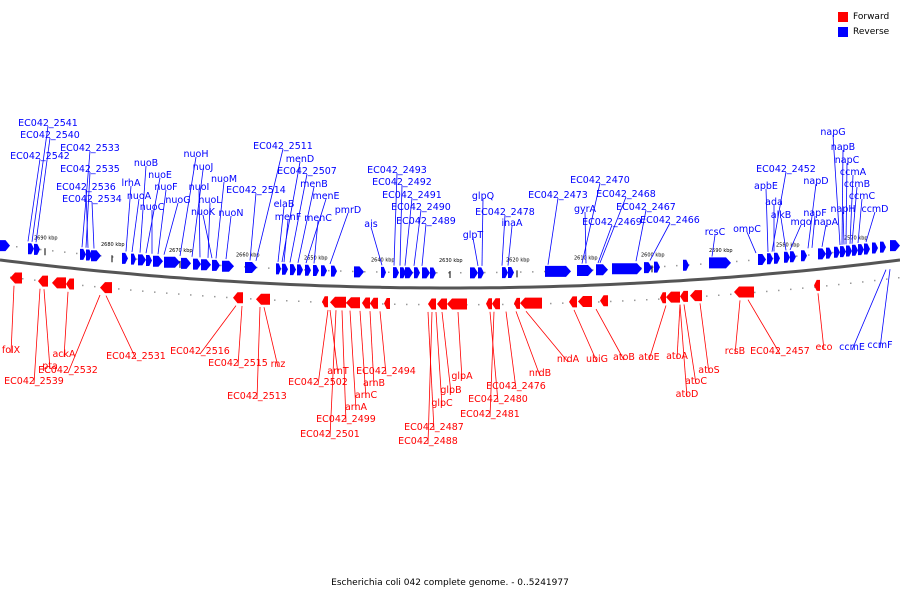  I want to click on ruler-tick-label: 2640 kbp, so click(383, 260).